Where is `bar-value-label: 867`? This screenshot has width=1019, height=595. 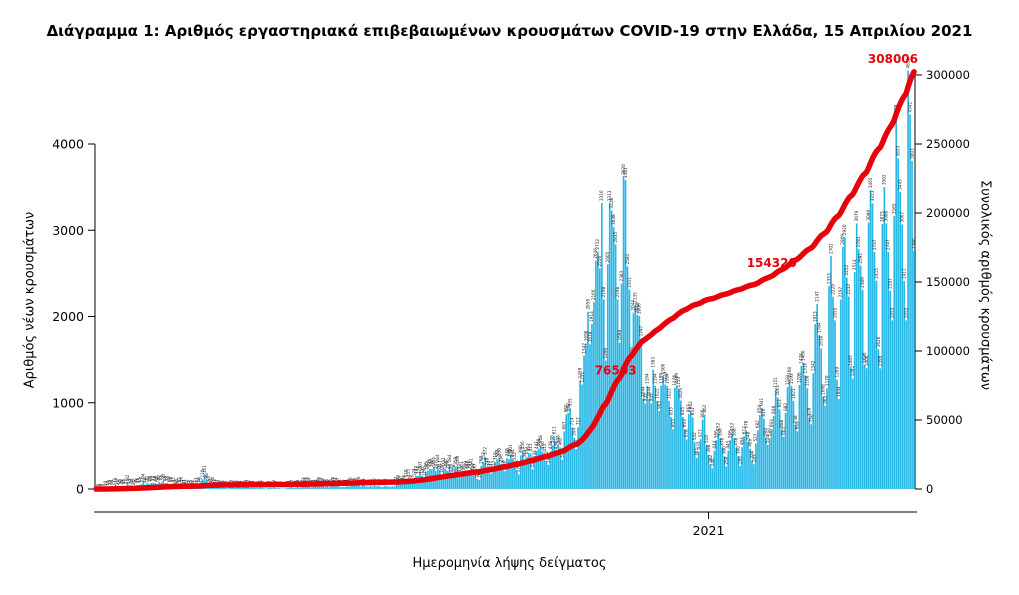
bar-value-label: 867 is located at coordinates (688, 408).